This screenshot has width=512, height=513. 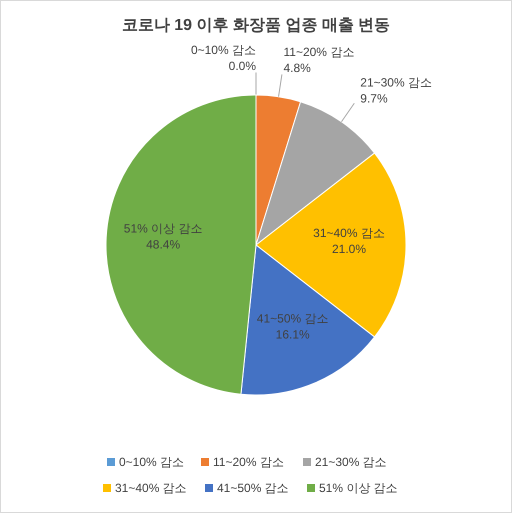 I want to click on legend-label: 0~10% 감소, so click(x=151, y=462).